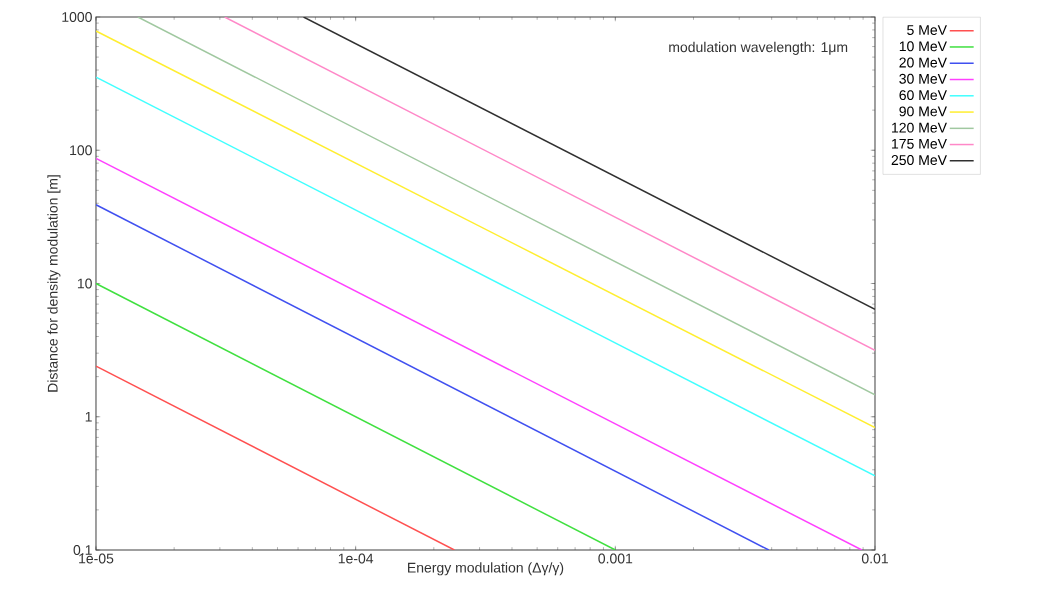 The width and height of the screenshot is (1047, 603). Describe the element at coordinates (81, 150) in the screenshot. I see `y-tick-label: 100` at that location.